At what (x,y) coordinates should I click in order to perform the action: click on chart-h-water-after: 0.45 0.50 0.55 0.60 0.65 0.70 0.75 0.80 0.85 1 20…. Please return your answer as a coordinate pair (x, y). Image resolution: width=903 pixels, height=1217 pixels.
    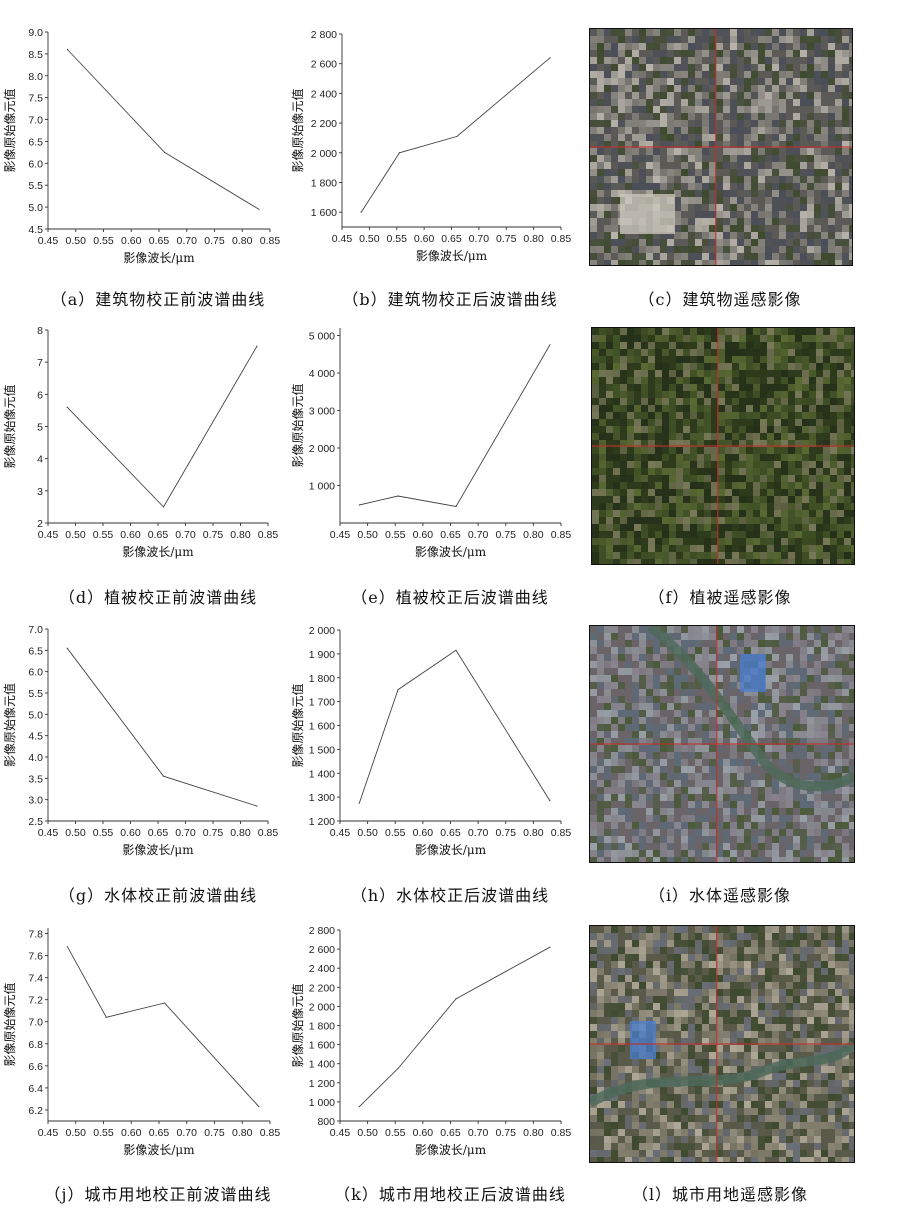
    Looking at the image, I should click on (433, 742).